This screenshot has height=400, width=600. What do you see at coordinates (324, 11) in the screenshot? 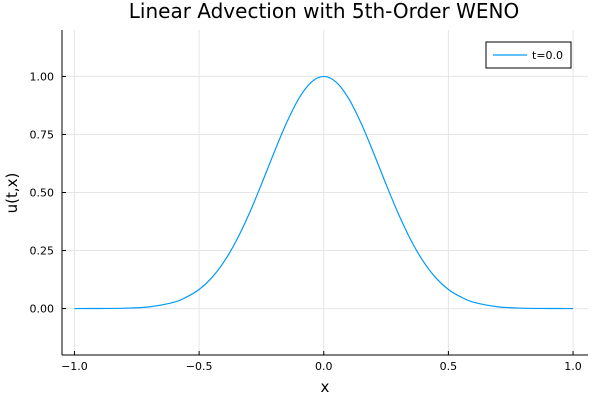
I see `chart-title: Linear Advection with 5th-Order WENO` at bounding box center [324, 11].